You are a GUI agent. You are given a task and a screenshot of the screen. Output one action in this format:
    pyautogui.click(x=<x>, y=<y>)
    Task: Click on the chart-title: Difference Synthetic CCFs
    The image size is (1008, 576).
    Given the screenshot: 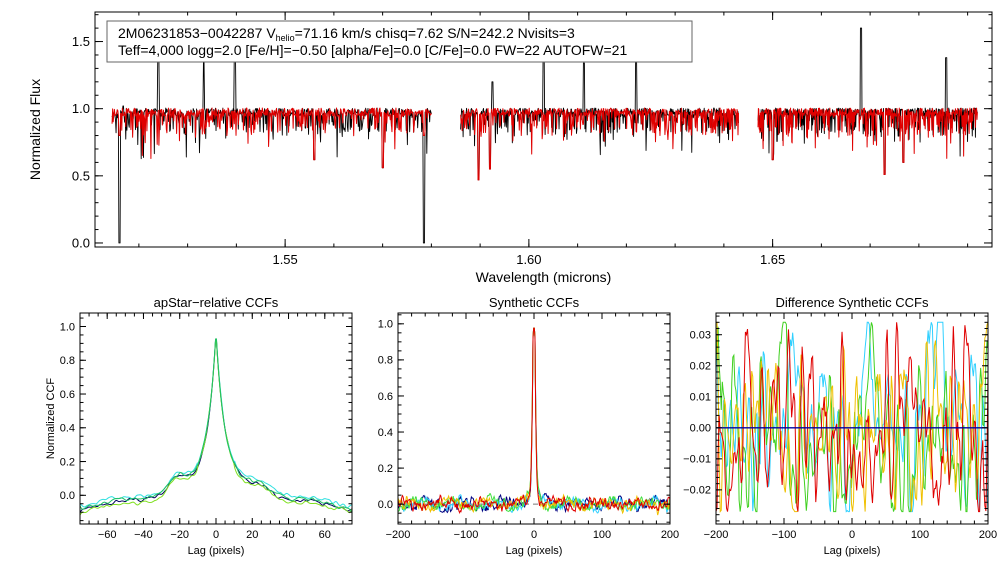 What is the action you would take?
    pyautogui.click(x=852, y=302)
    